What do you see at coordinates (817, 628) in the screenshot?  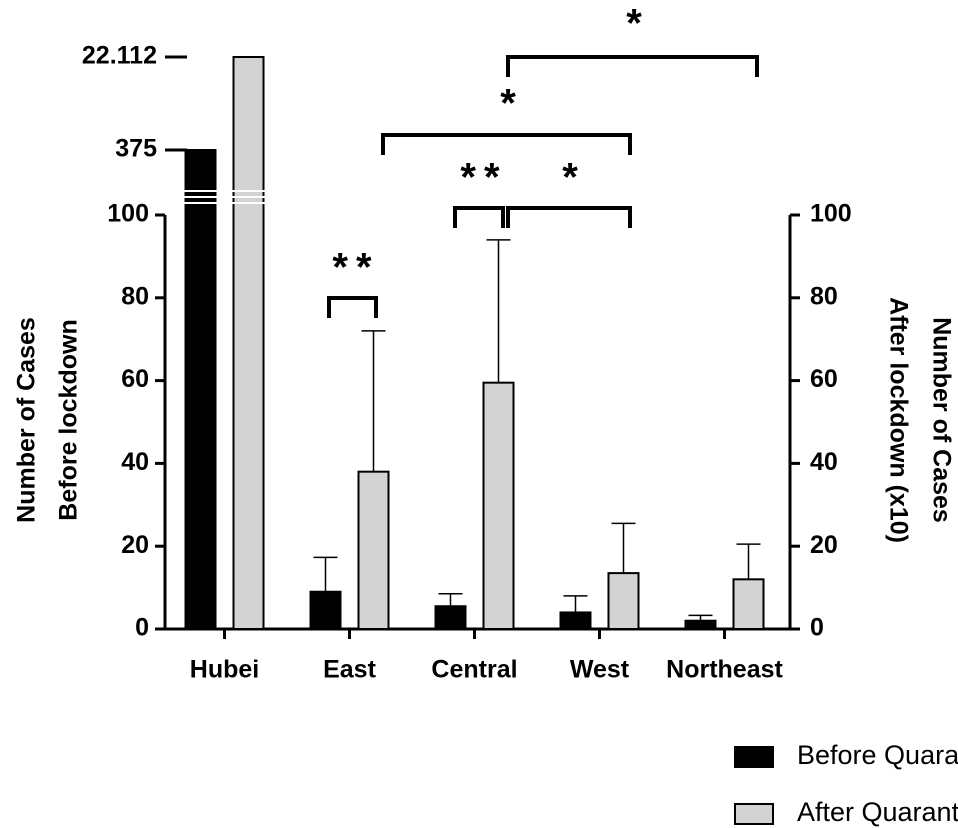 I see `y2-tick-label: 0` at bounding box center [817, 628].